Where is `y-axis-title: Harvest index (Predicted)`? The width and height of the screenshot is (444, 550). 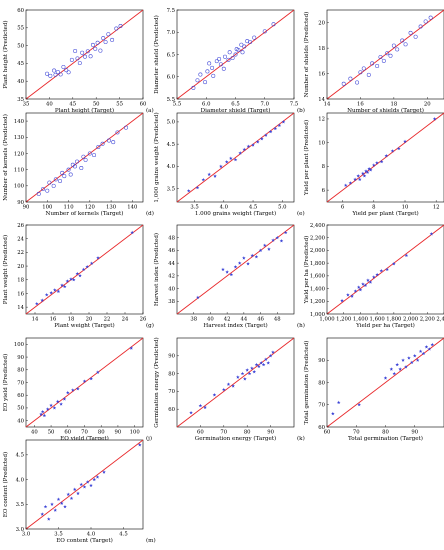
y-axis-title: Harvest index (Predicted) is located at coordinates (156, 269).